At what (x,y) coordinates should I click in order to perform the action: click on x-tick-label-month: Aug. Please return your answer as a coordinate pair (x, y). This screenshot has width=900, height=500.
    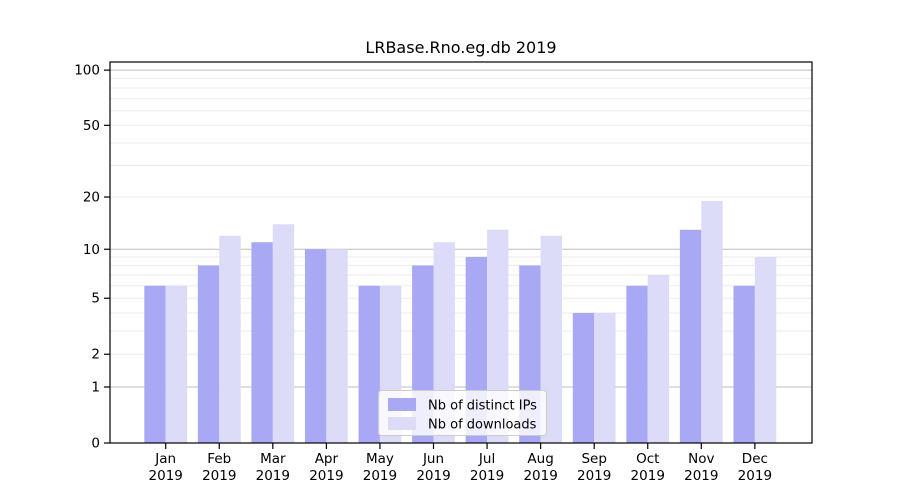
    Looking at the image, I should click on (540, 459).